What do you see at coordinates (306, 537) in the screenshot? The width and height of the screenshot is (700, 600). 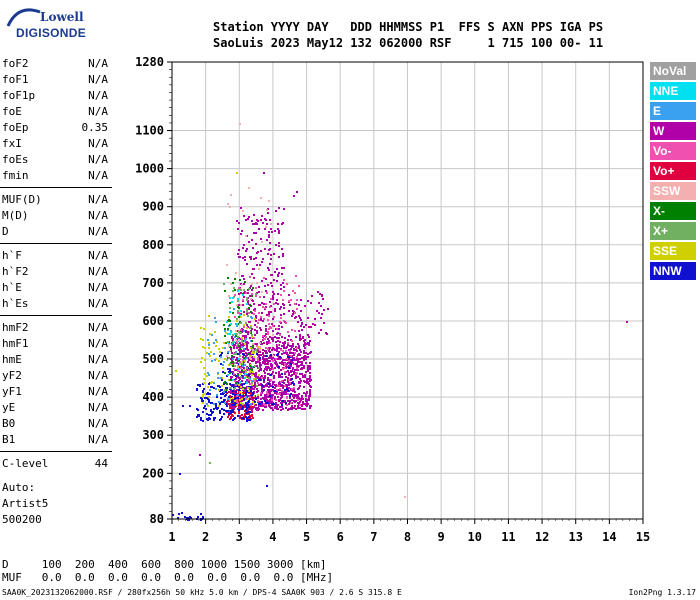 I see `x-tick-label: 5` at bounding box center [306, 537].